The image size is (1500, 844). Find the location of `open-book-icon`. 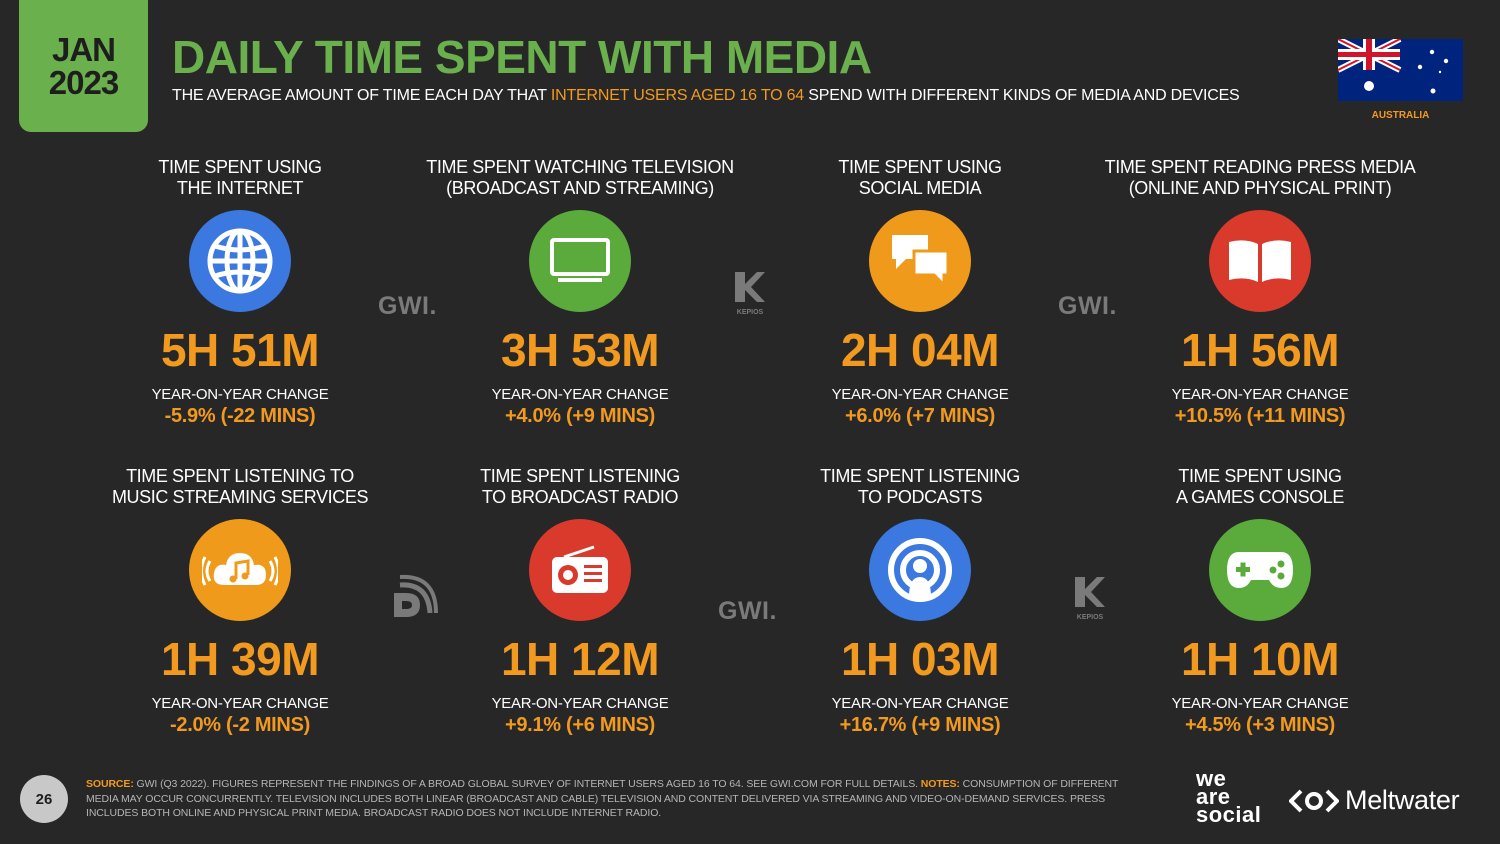

open-book-icon is located at coordinates (1260, 261).